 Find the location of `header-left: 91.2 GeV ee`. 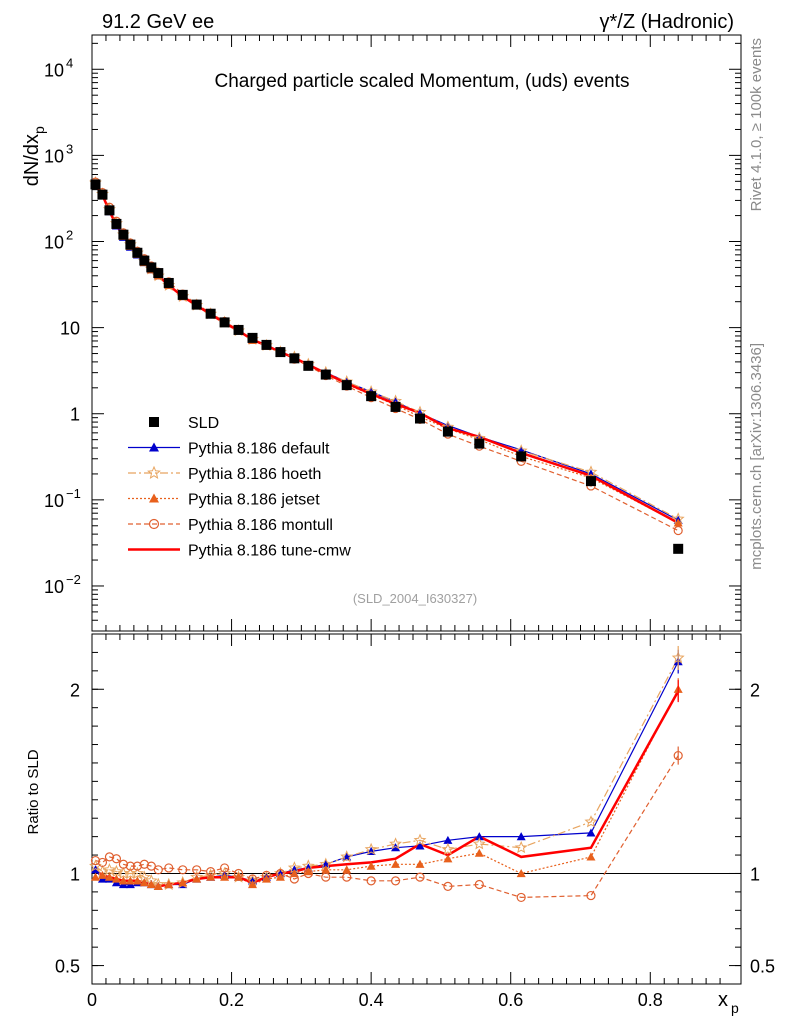

header-left: 91.2 GeV ee is located at coordinates (158, 22).